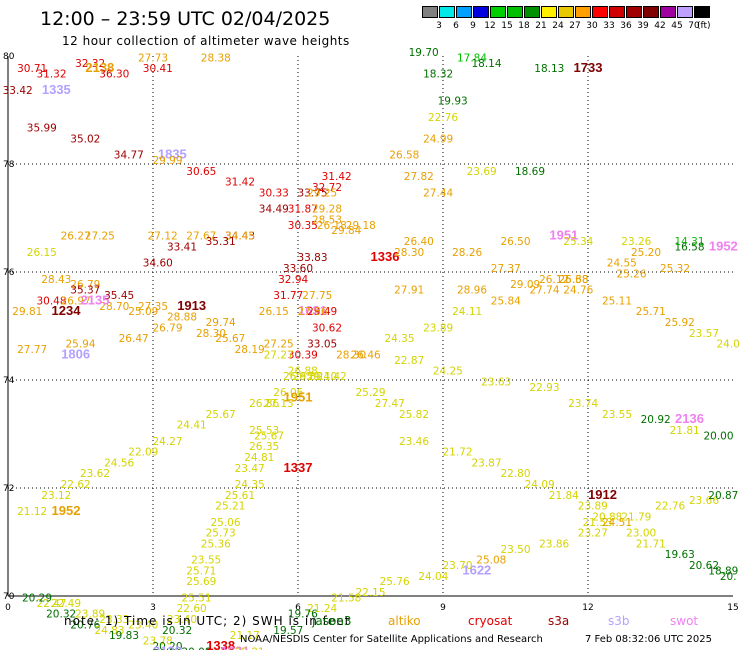 This screenshot has height=650, width=740. Describe the element at coordinates (332, 226) in the screenshot. I see `data-point-label: 26.18` at that location.